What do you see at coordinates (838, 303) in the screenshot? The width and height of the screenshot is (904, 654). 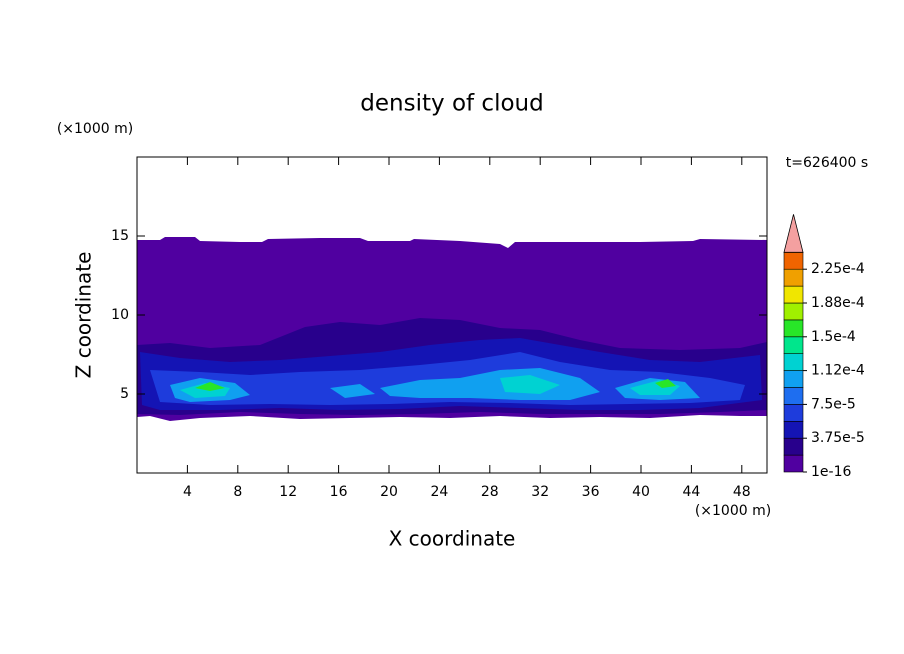 I see `colorbar-tick-label: 1.88e-4` at bounding box center [838, 303].